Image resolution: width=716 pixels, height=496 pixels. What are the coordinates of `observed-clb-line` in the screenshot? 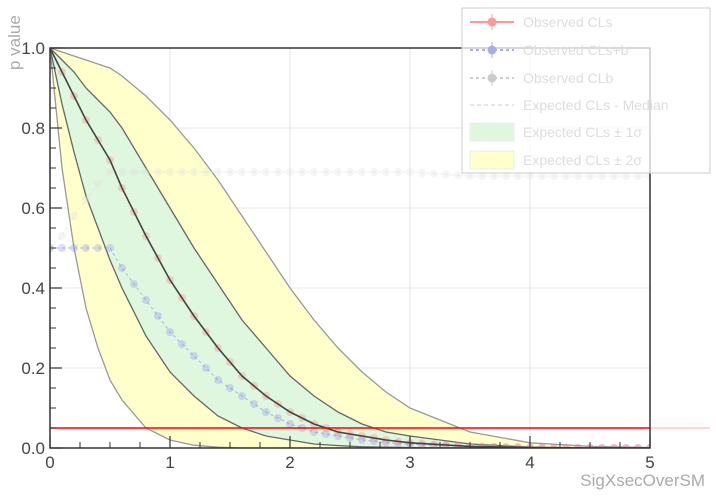 It's located at (350, 210).